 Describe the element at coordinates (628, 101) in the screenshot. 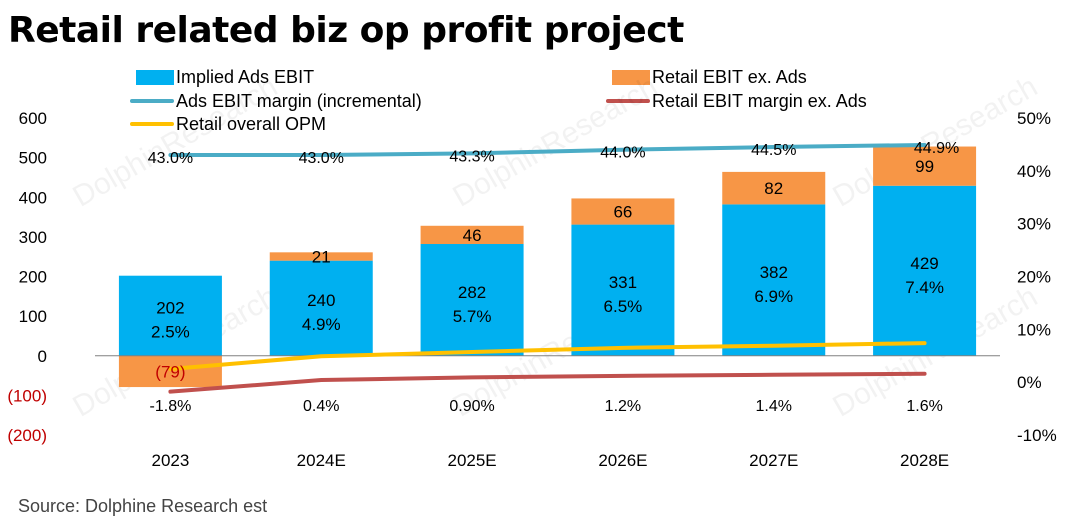

I see `legend-swatch-retail-margin` at that location.